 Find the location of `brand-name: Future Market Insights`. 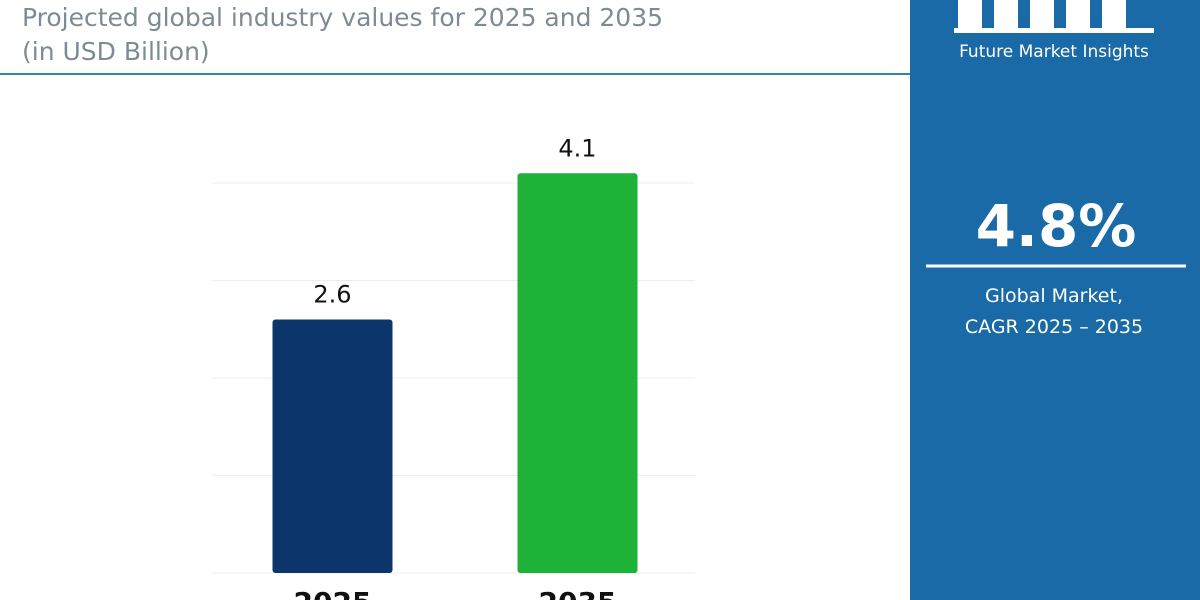

brand-name: Future Market Insights is located at coordinates (1054, 52).